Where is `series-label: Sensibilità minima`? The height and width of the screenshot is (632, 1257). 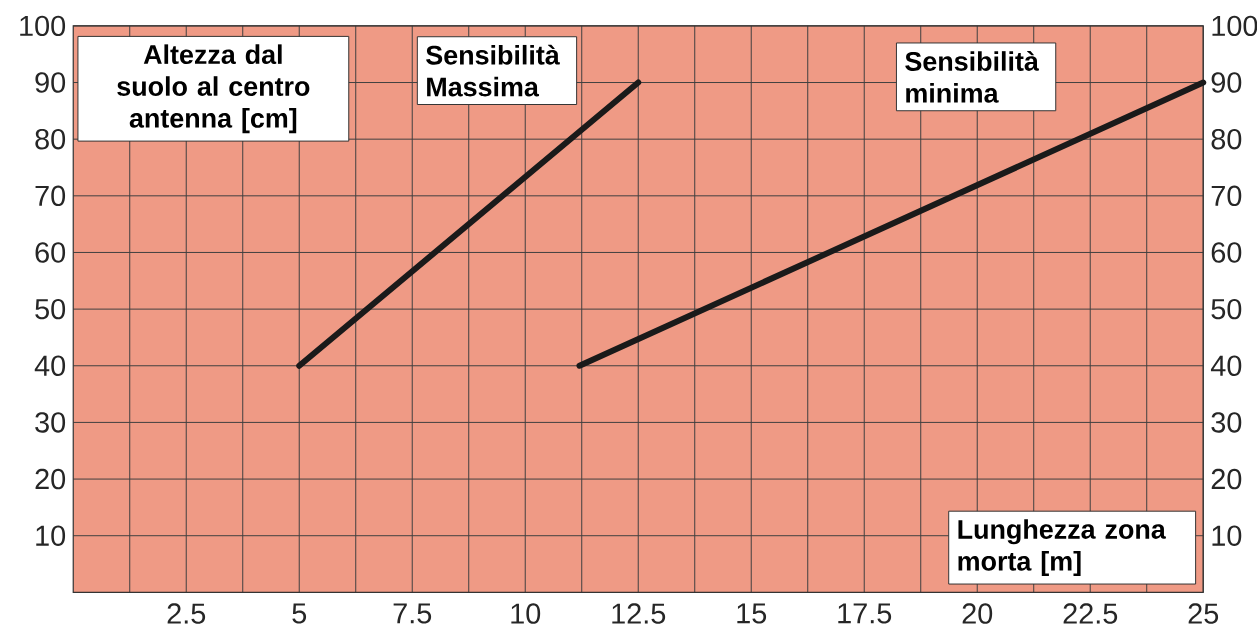
series-label: Sensibilità minima is located at coordinates (972, 76).